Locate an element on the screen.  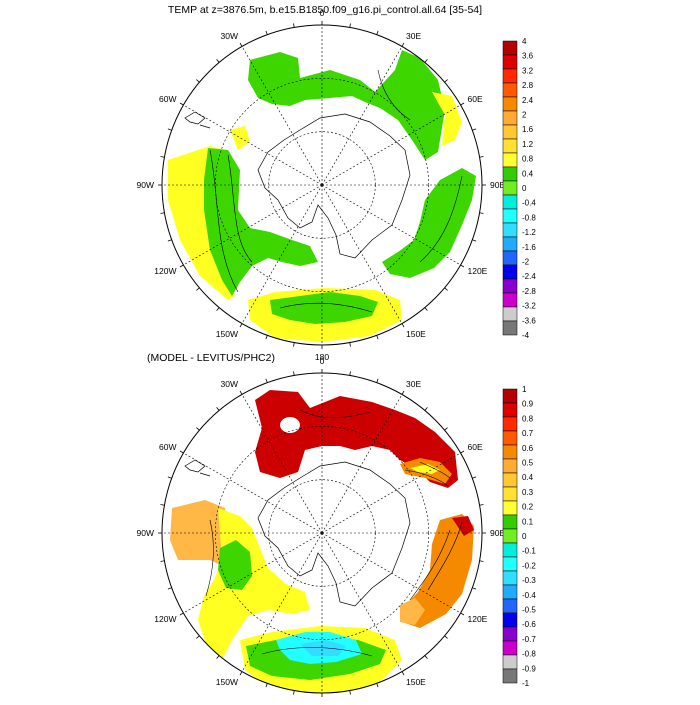
lon-label: 120E is located at coordinates (477, 271).